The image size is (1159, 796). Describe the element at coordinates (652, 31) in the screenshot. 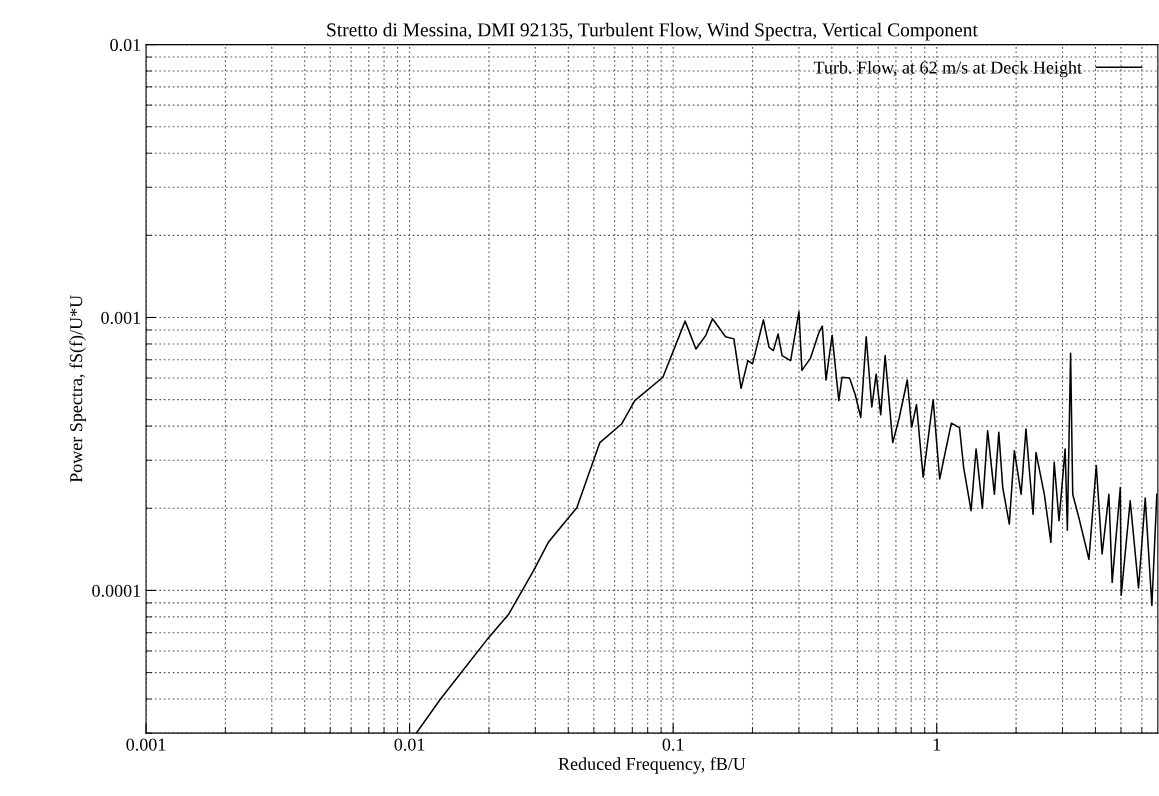

I see `chart-title: Stretto di Messina, DMI 92135, Turbulent Flow, Wind Spectra, Vertical Component` at that location.